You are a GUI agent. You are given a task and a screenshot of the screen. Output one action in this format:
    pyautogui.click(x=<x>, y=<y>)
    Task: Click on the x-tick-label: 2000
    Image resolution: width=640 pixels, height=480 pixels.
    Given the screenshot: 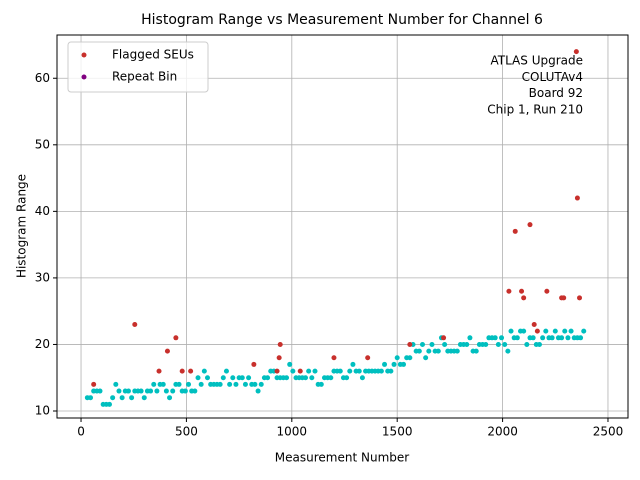 What is the action you would take?
    pyautogui.click(x=502, y=432)
    